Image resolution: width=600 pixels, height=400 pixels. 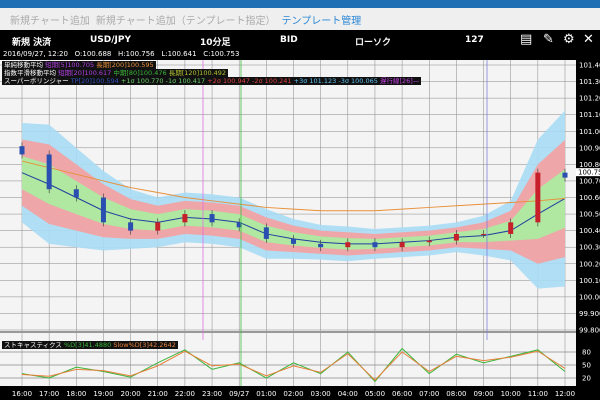 What do you see at coordinates (79, 65) in the screenshot?
I see `sma-legend: 単純移動平均 短期[5]100.705 長期[200]100.595` at bounding box center [79, 65].